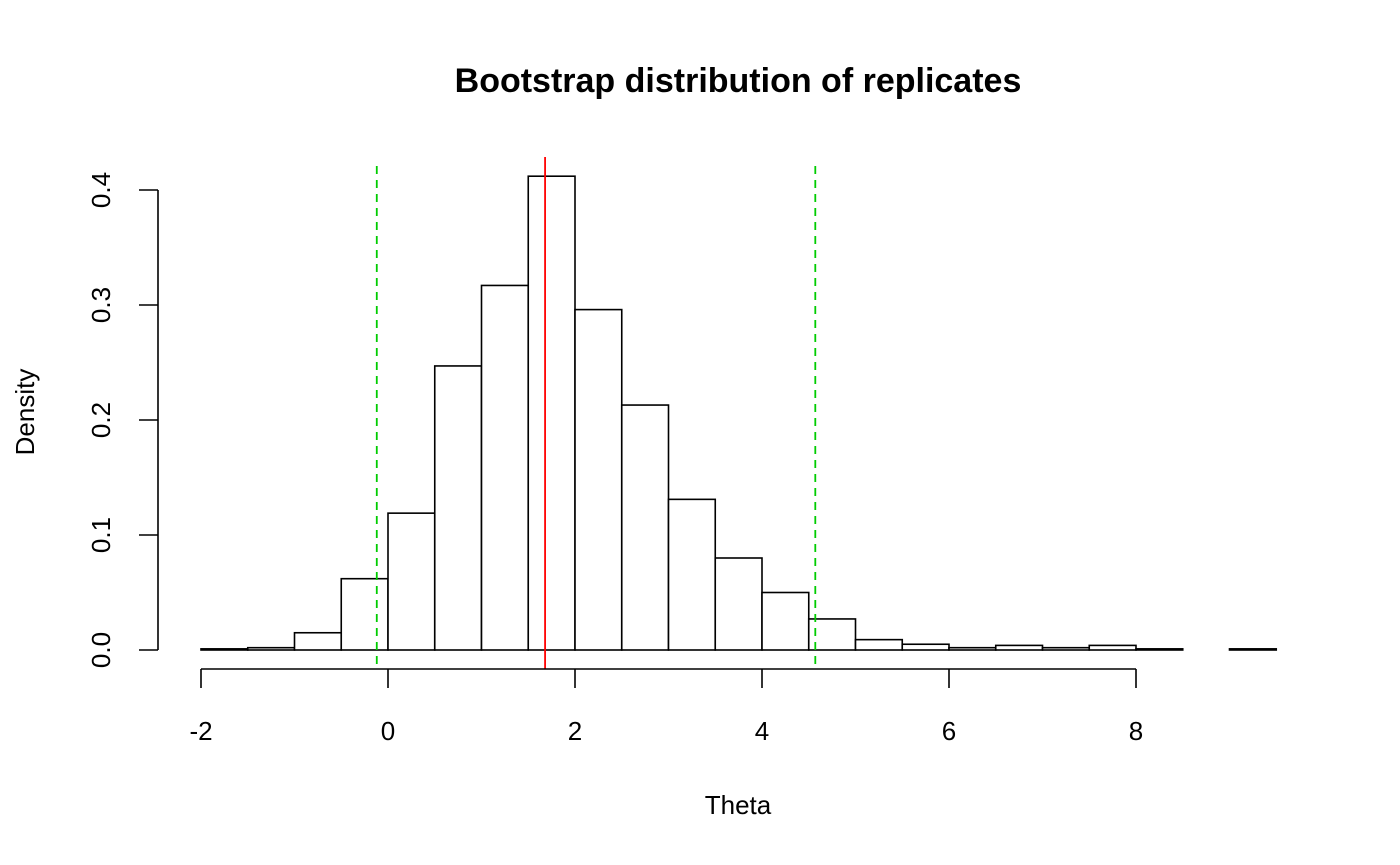 The height and width of the screenshot is (865, 1400). What do you see at coordinates (25, 412) in the screenshot?
I see `y-axis-label: Density` at bounding box center [25, 412].